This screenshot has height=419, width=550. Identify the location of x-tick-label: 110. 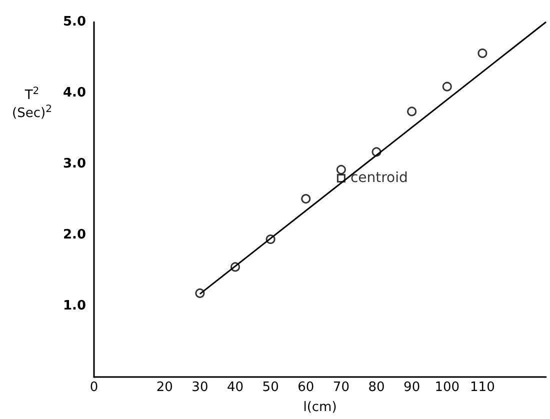
(482, 387).